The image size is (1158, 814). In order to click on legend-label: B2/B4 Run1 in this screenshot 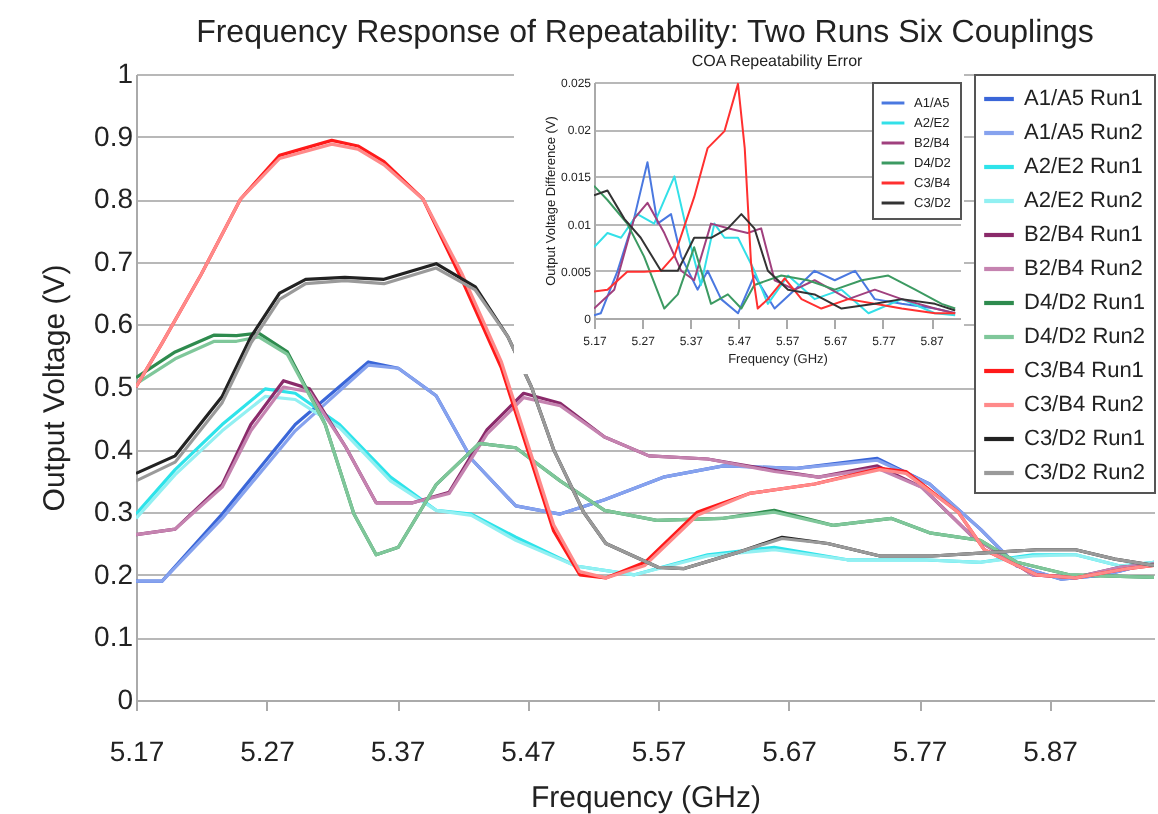, I will do `click(1083, 235)`.